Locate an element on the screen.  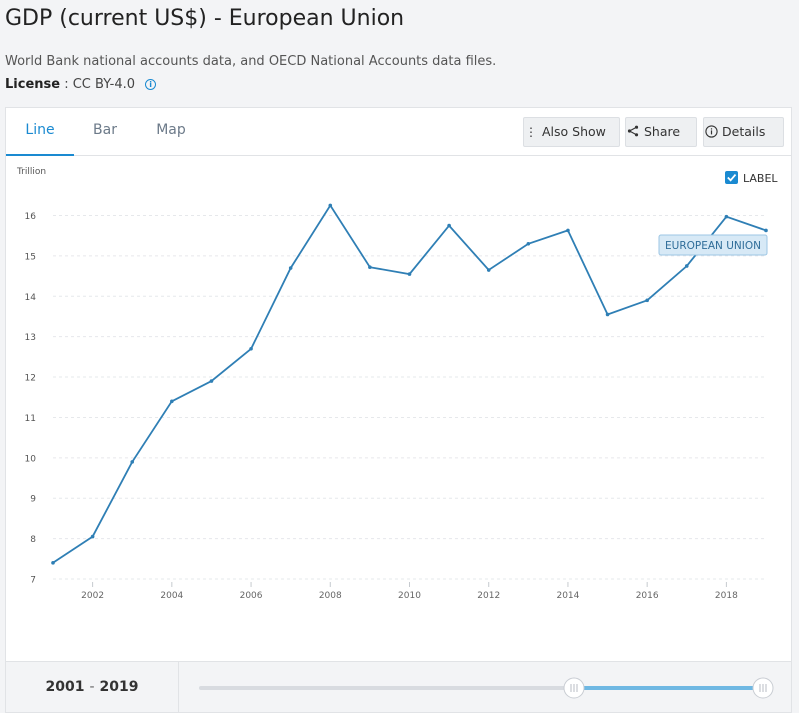
date-range-label: 2001-2019 is located at coordinates (92, 687).